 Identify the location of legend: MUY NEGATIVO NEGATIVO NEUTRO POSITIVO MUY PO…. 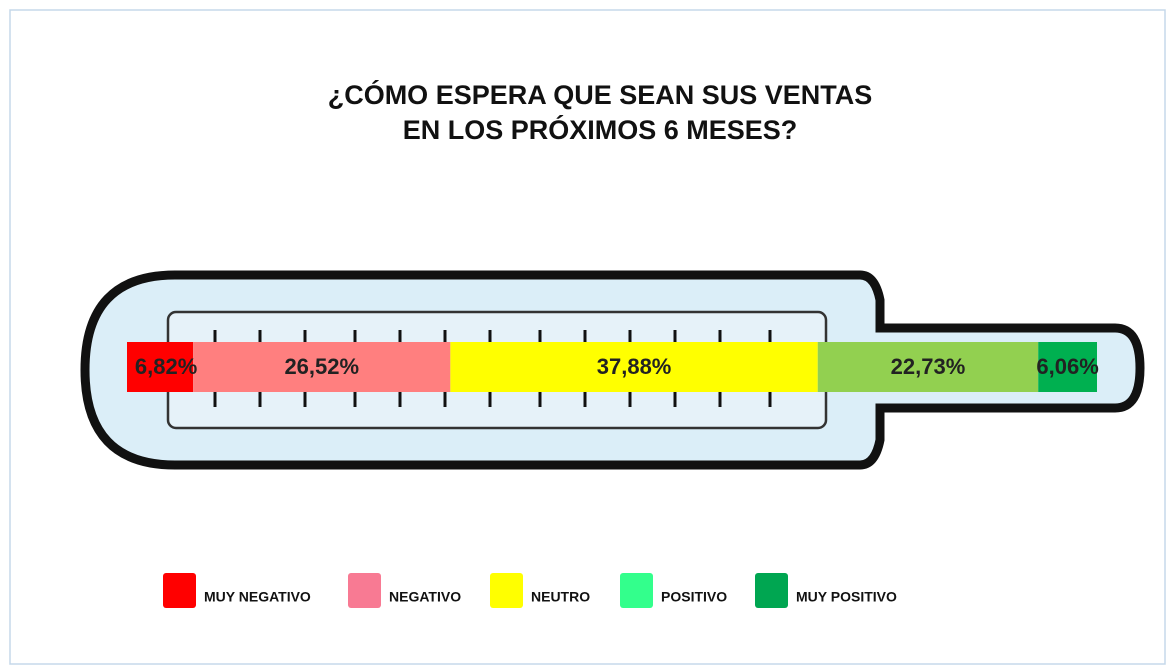
(530, 590).